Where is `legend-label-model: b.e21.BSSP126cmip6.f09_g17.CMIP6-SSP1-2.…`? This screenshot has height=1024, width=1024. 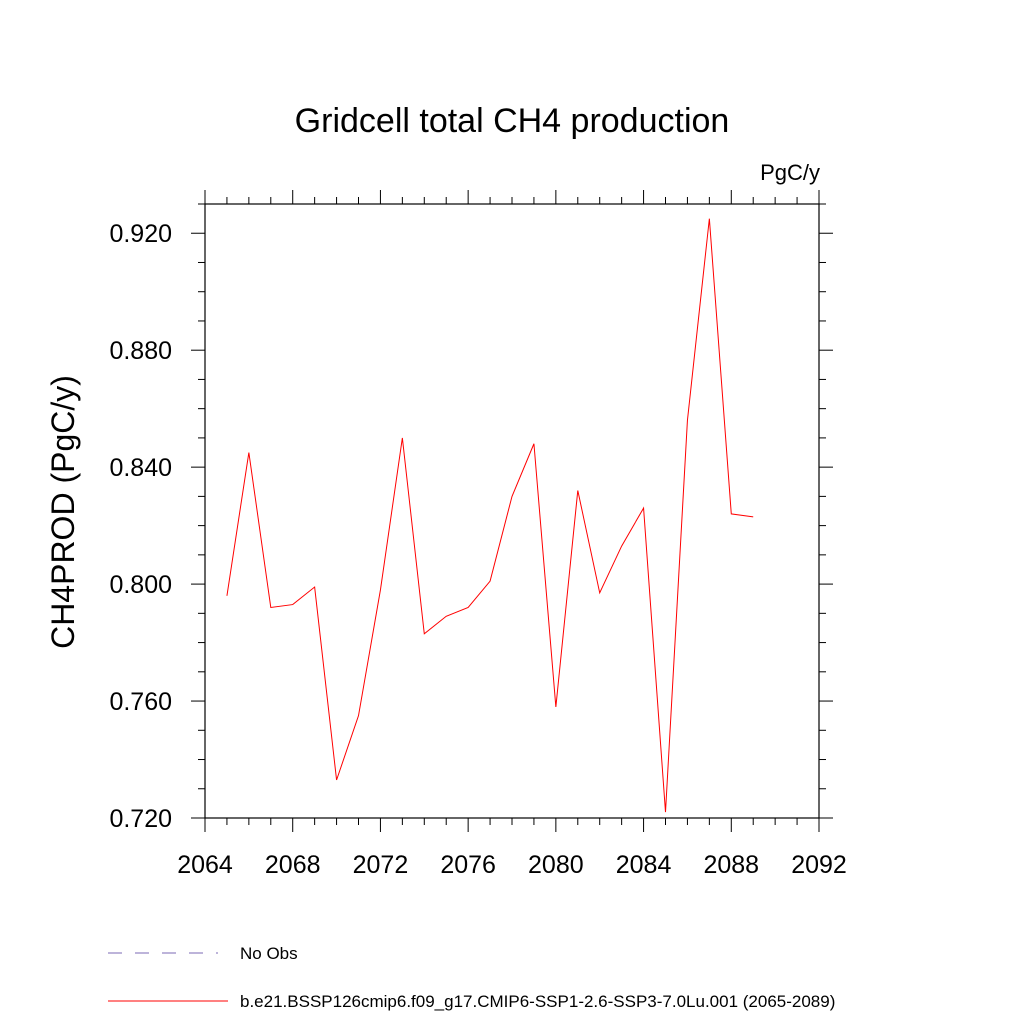
legend-label-model: b.e21.BSSP126cmip6.f09_g17.CMIP6-SSP1-2.… is located at coordinates (537, 1001).